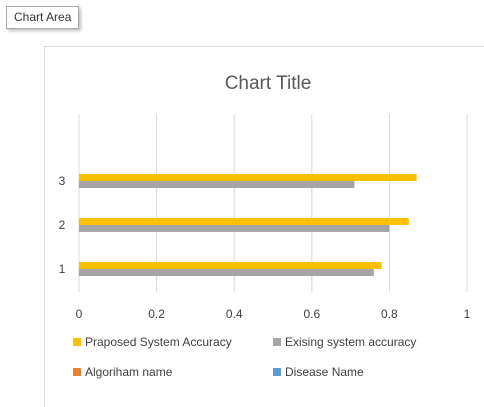 This screenshot has width=484, height=407. Describe the element at coordinates (273, 314) in the screenshot. I see `x-tick-labels: 0 0.2 0.4 0.6 0.8 1` at that location.